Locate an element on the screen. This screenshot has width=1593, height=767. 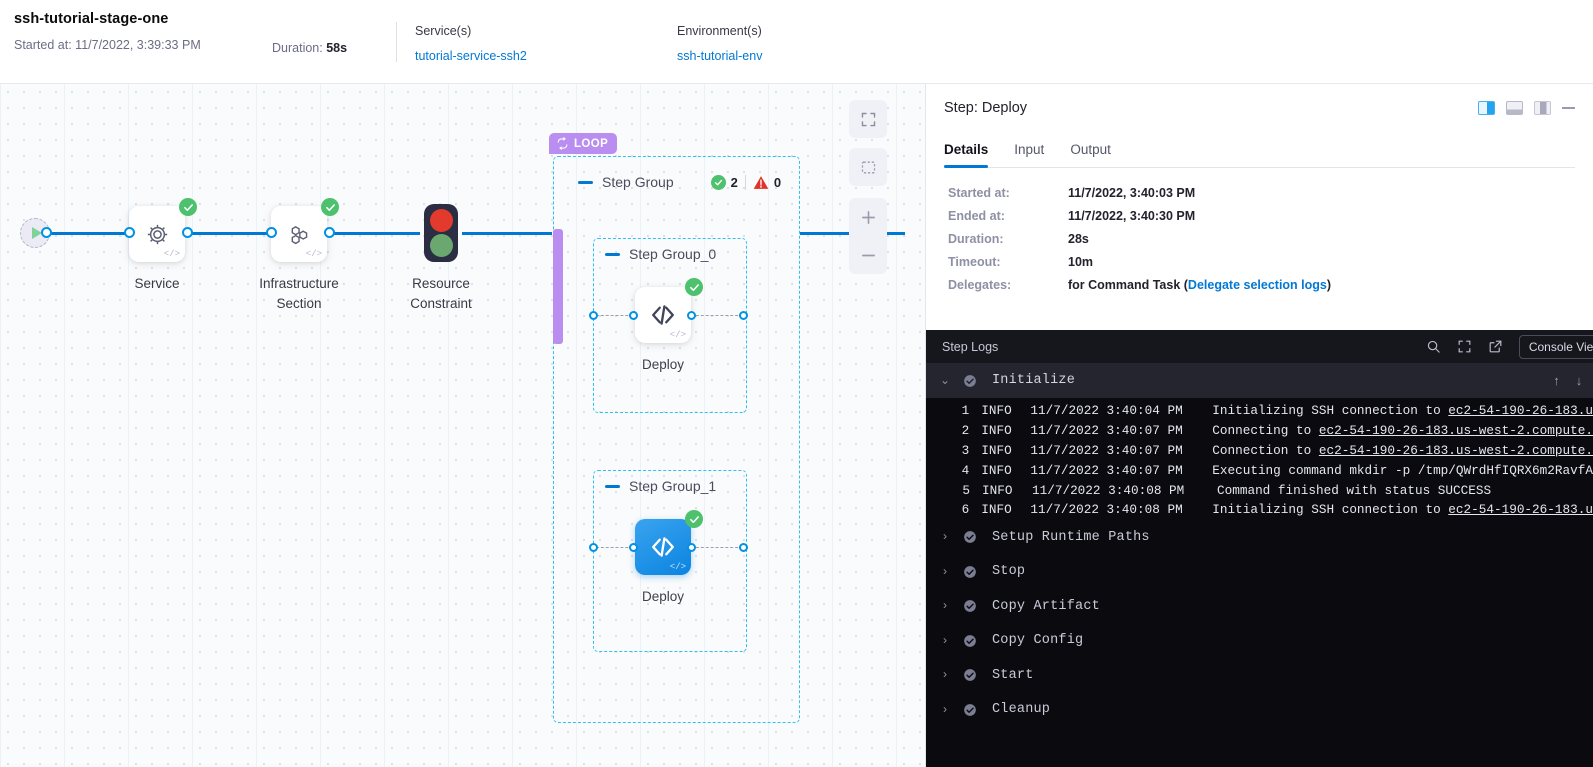
step-group-1-container is located at coordinates (670, 561).